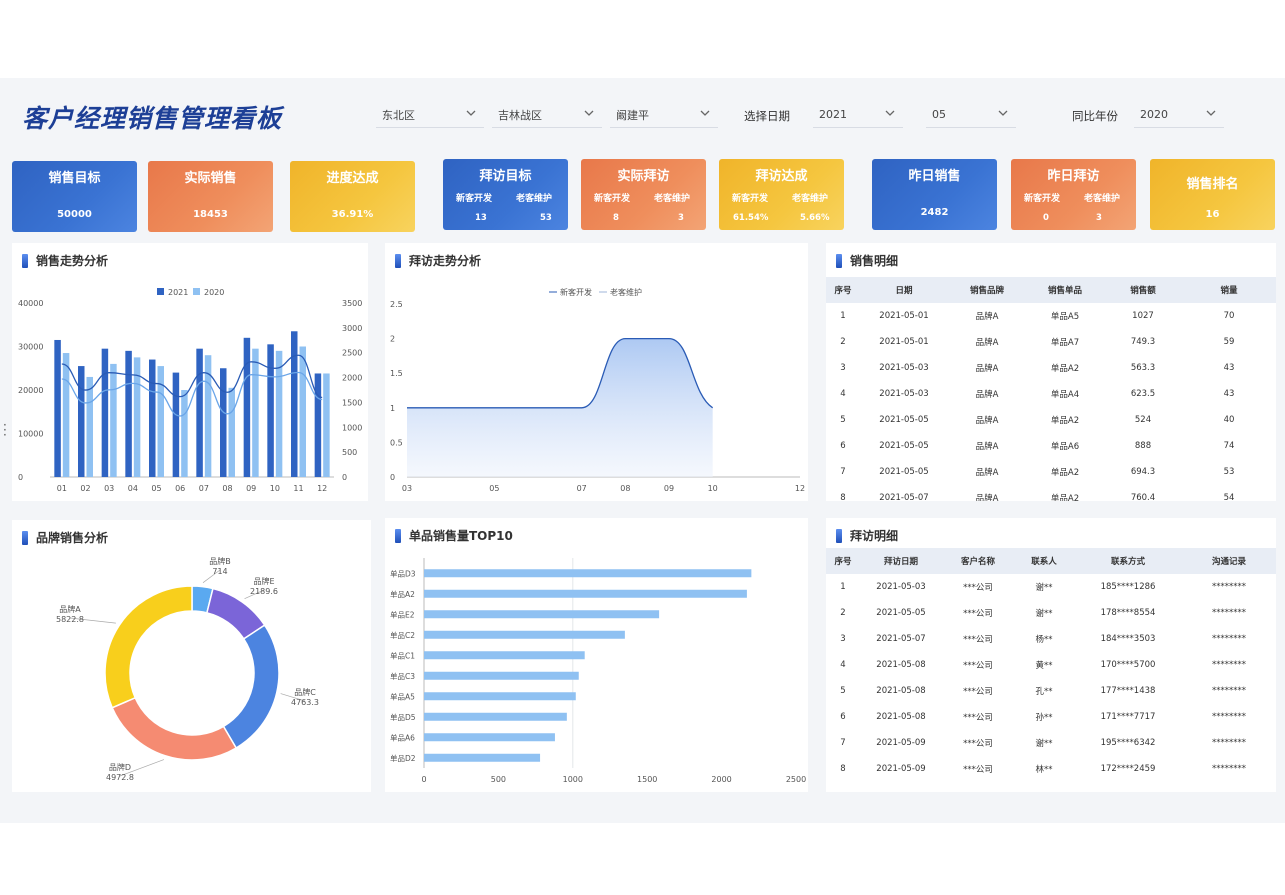 The height and width of the screenshot is (895, 1285). I want to click on column-header: 销量, so click(1229, 290).